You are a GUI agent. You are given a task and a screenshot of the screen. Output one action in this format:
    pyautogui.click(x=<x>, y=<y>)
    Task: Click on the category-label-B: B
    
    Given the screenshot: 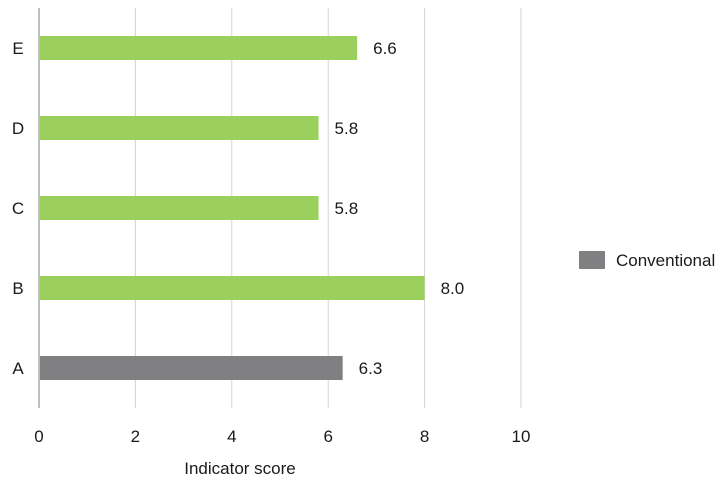 What is the action you would take?
    pyautogui.click(x=17, y=288)
    